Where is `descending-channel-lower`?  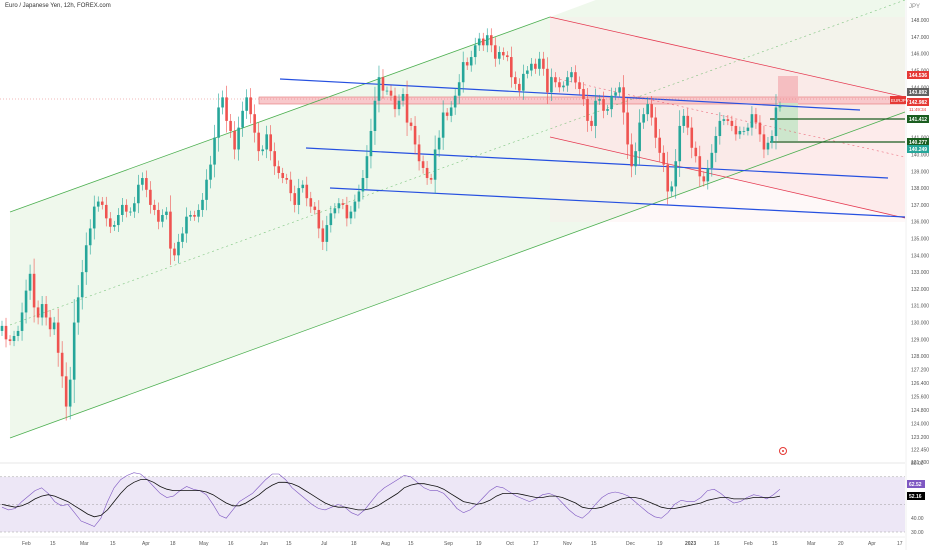 descending-channel-lower is located at coordinates (727, 177).